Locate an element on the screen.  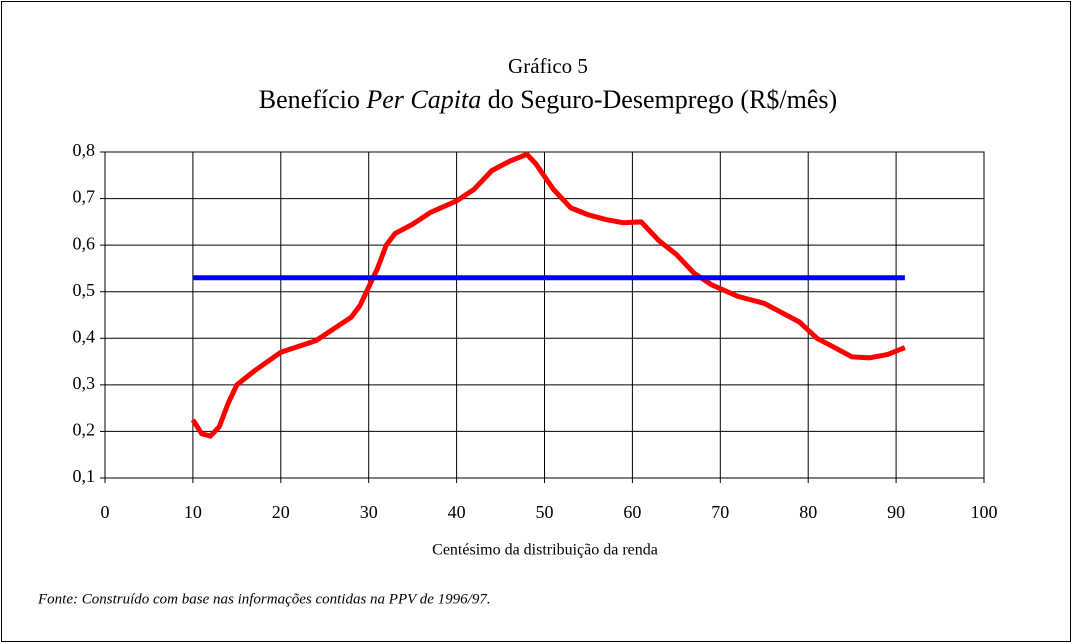
subtitle-part: do Seguro-Desemprego (R$/mês) is located at coordinates (659, 99).